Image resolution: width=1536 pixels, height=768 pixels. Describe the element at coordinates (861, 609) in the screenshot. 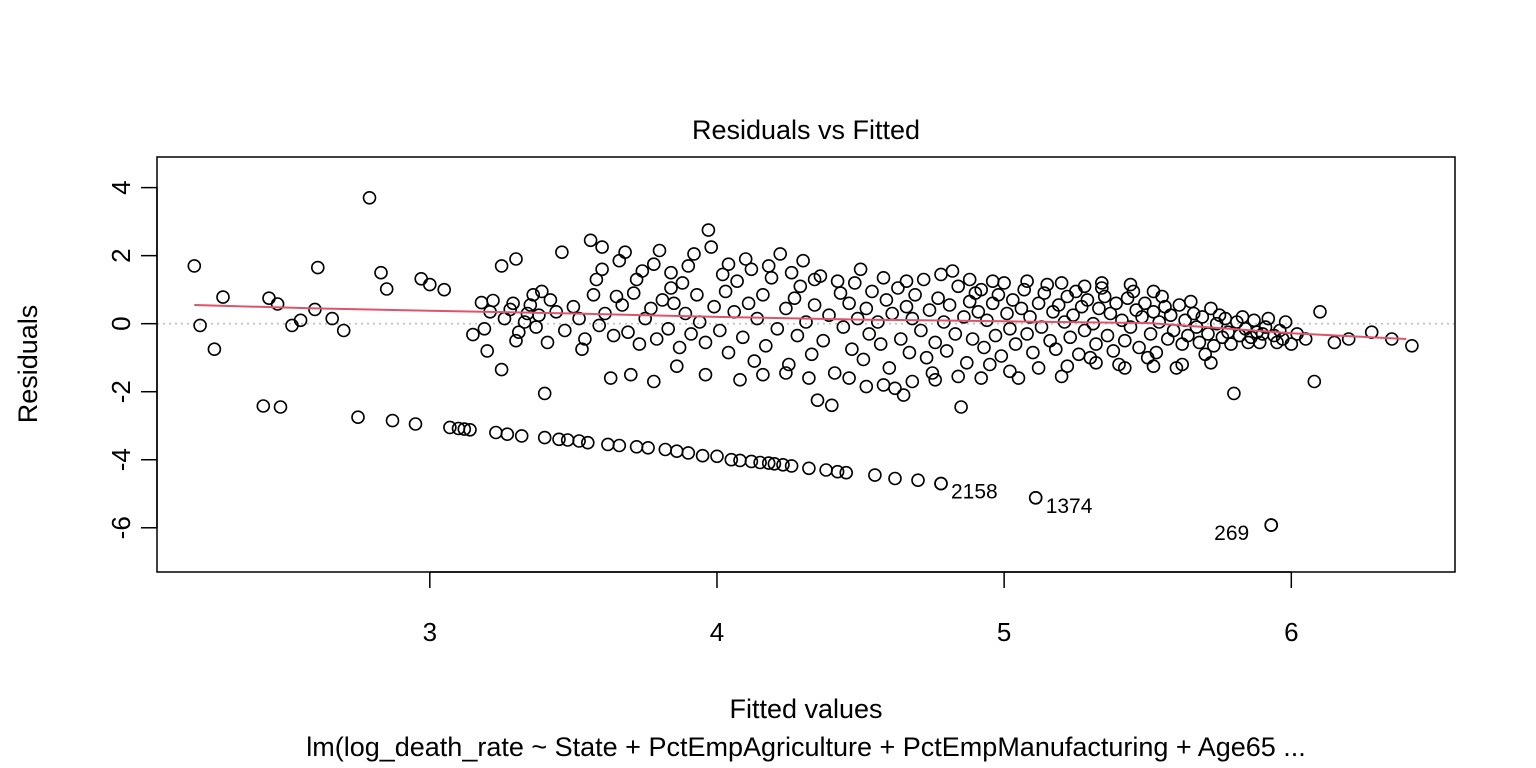

I see `x-axis: 3 4 5 6` at that location.